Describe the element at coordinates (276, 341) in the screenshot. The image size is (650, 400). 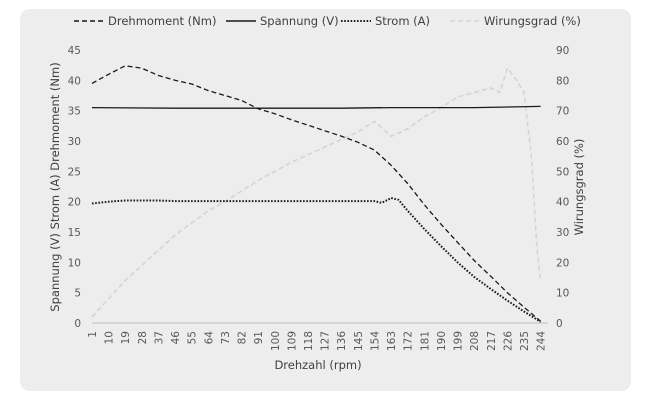
I see `x-tick-label: 100` at that location.